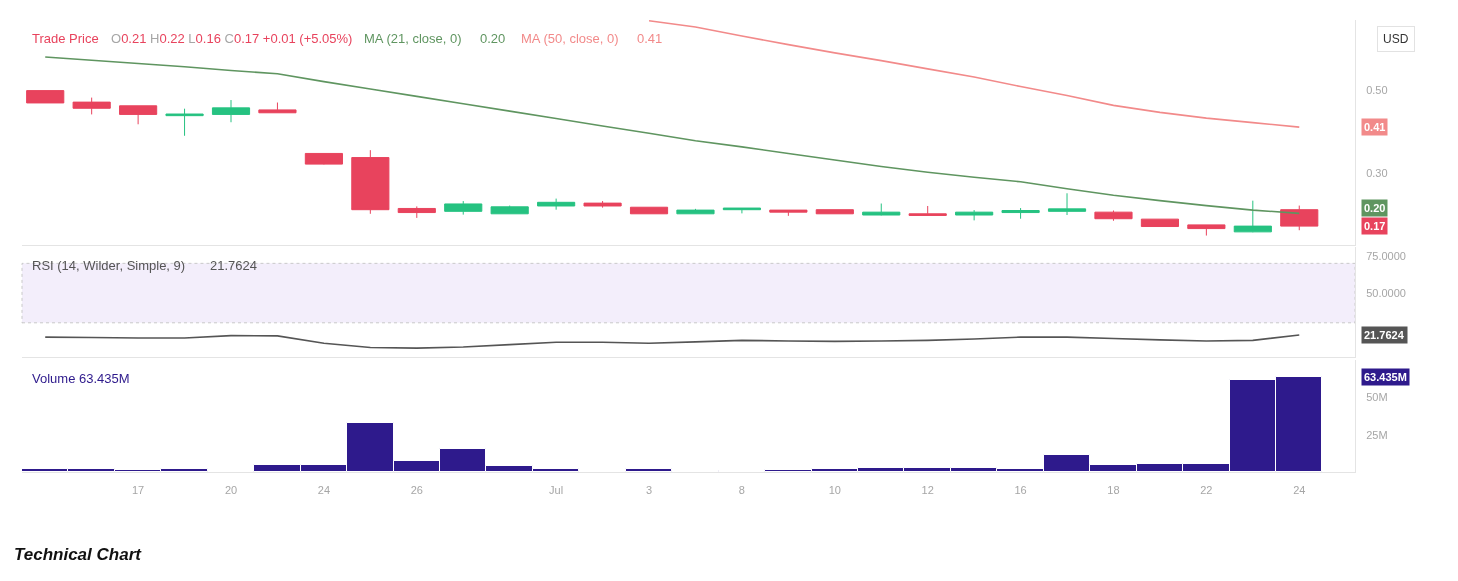 The width and height of the screenshot is (1458, 581). What do you see at coordinates (650, 38) in the screenshot?
I see `annotation: 0.41` at bounding box center [650, 38].